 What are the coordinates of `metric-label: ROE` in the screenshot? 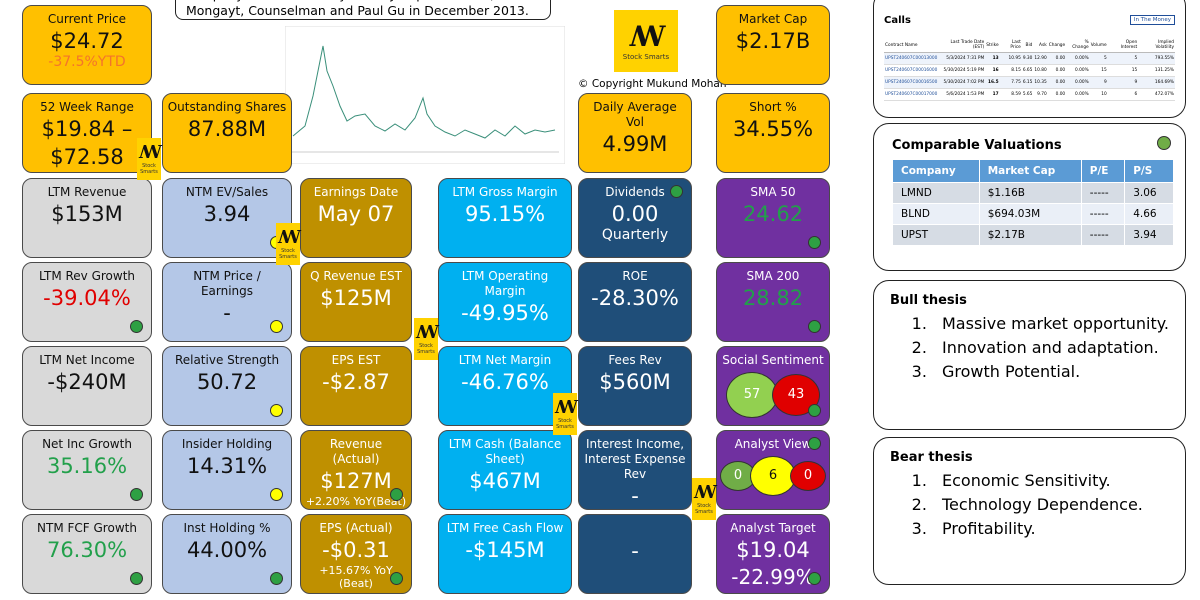 It's located at (635, 276).